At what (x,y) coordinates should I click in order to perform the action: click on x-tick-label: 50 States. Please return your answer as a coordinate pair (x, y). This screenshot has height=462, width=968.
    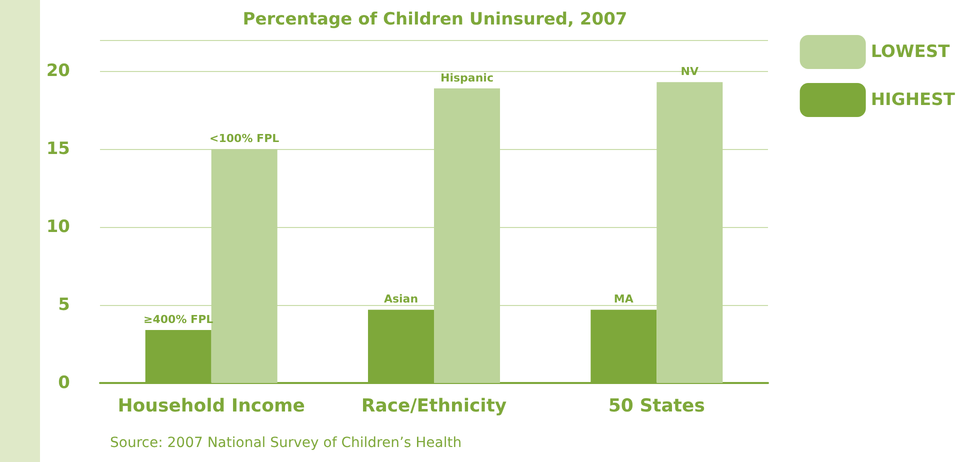
    Looking at the image, I should click on (656, 406).